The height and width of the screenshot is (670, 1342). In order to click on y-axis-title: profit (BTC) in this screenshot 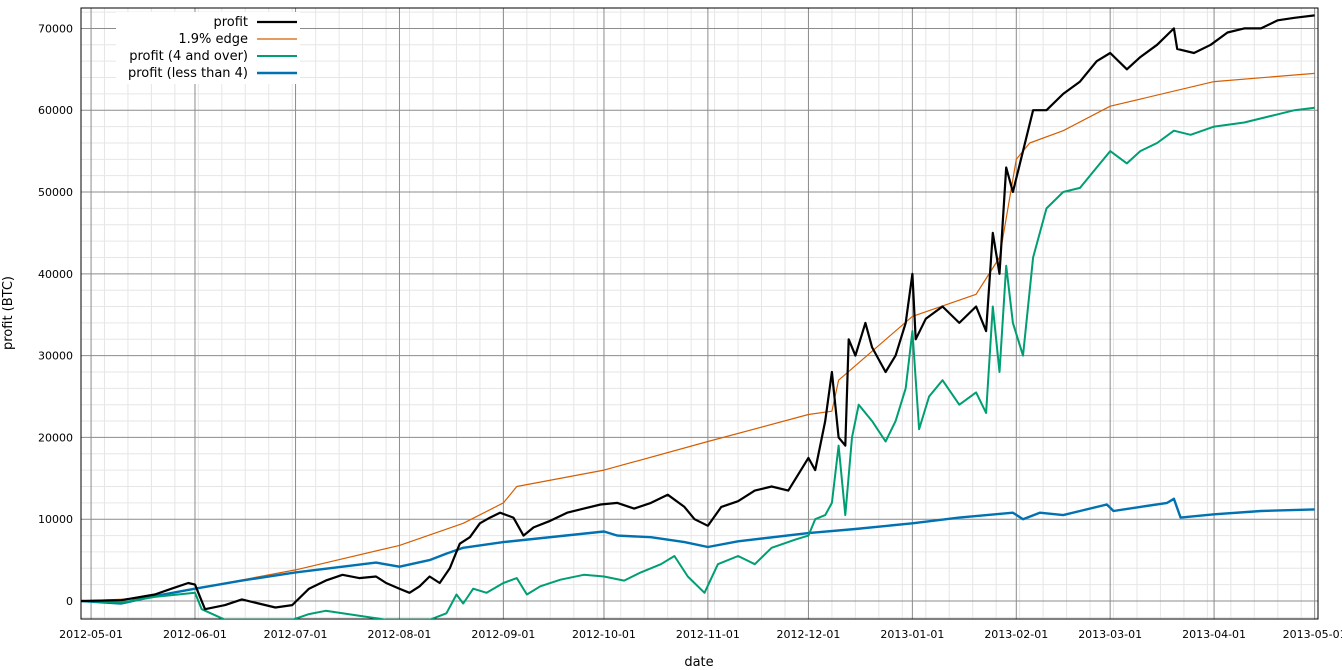, I will do `click(8, 313)`.